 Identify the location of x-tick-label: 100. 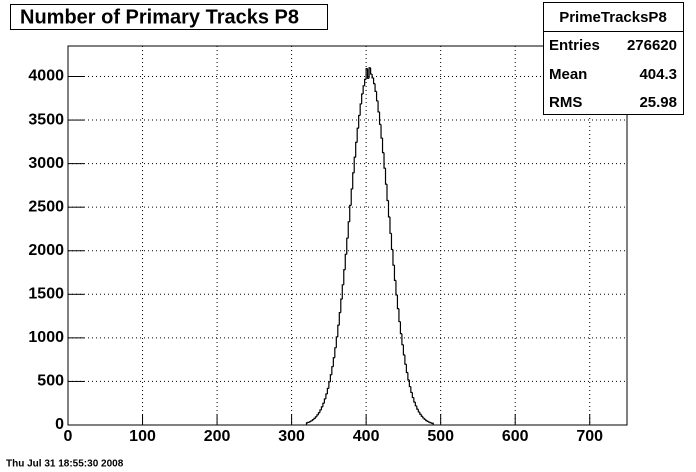
(142, 436).